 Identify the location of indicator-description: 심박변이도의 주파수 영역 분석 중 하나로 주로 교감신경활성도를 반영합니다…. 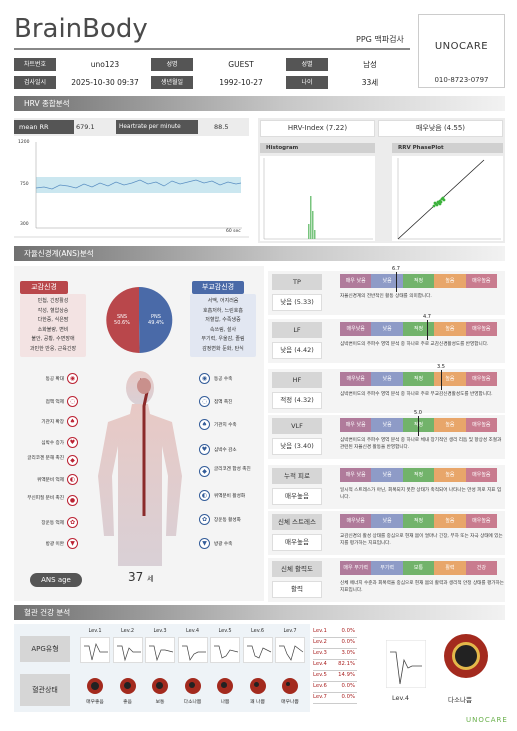
(414, 344).